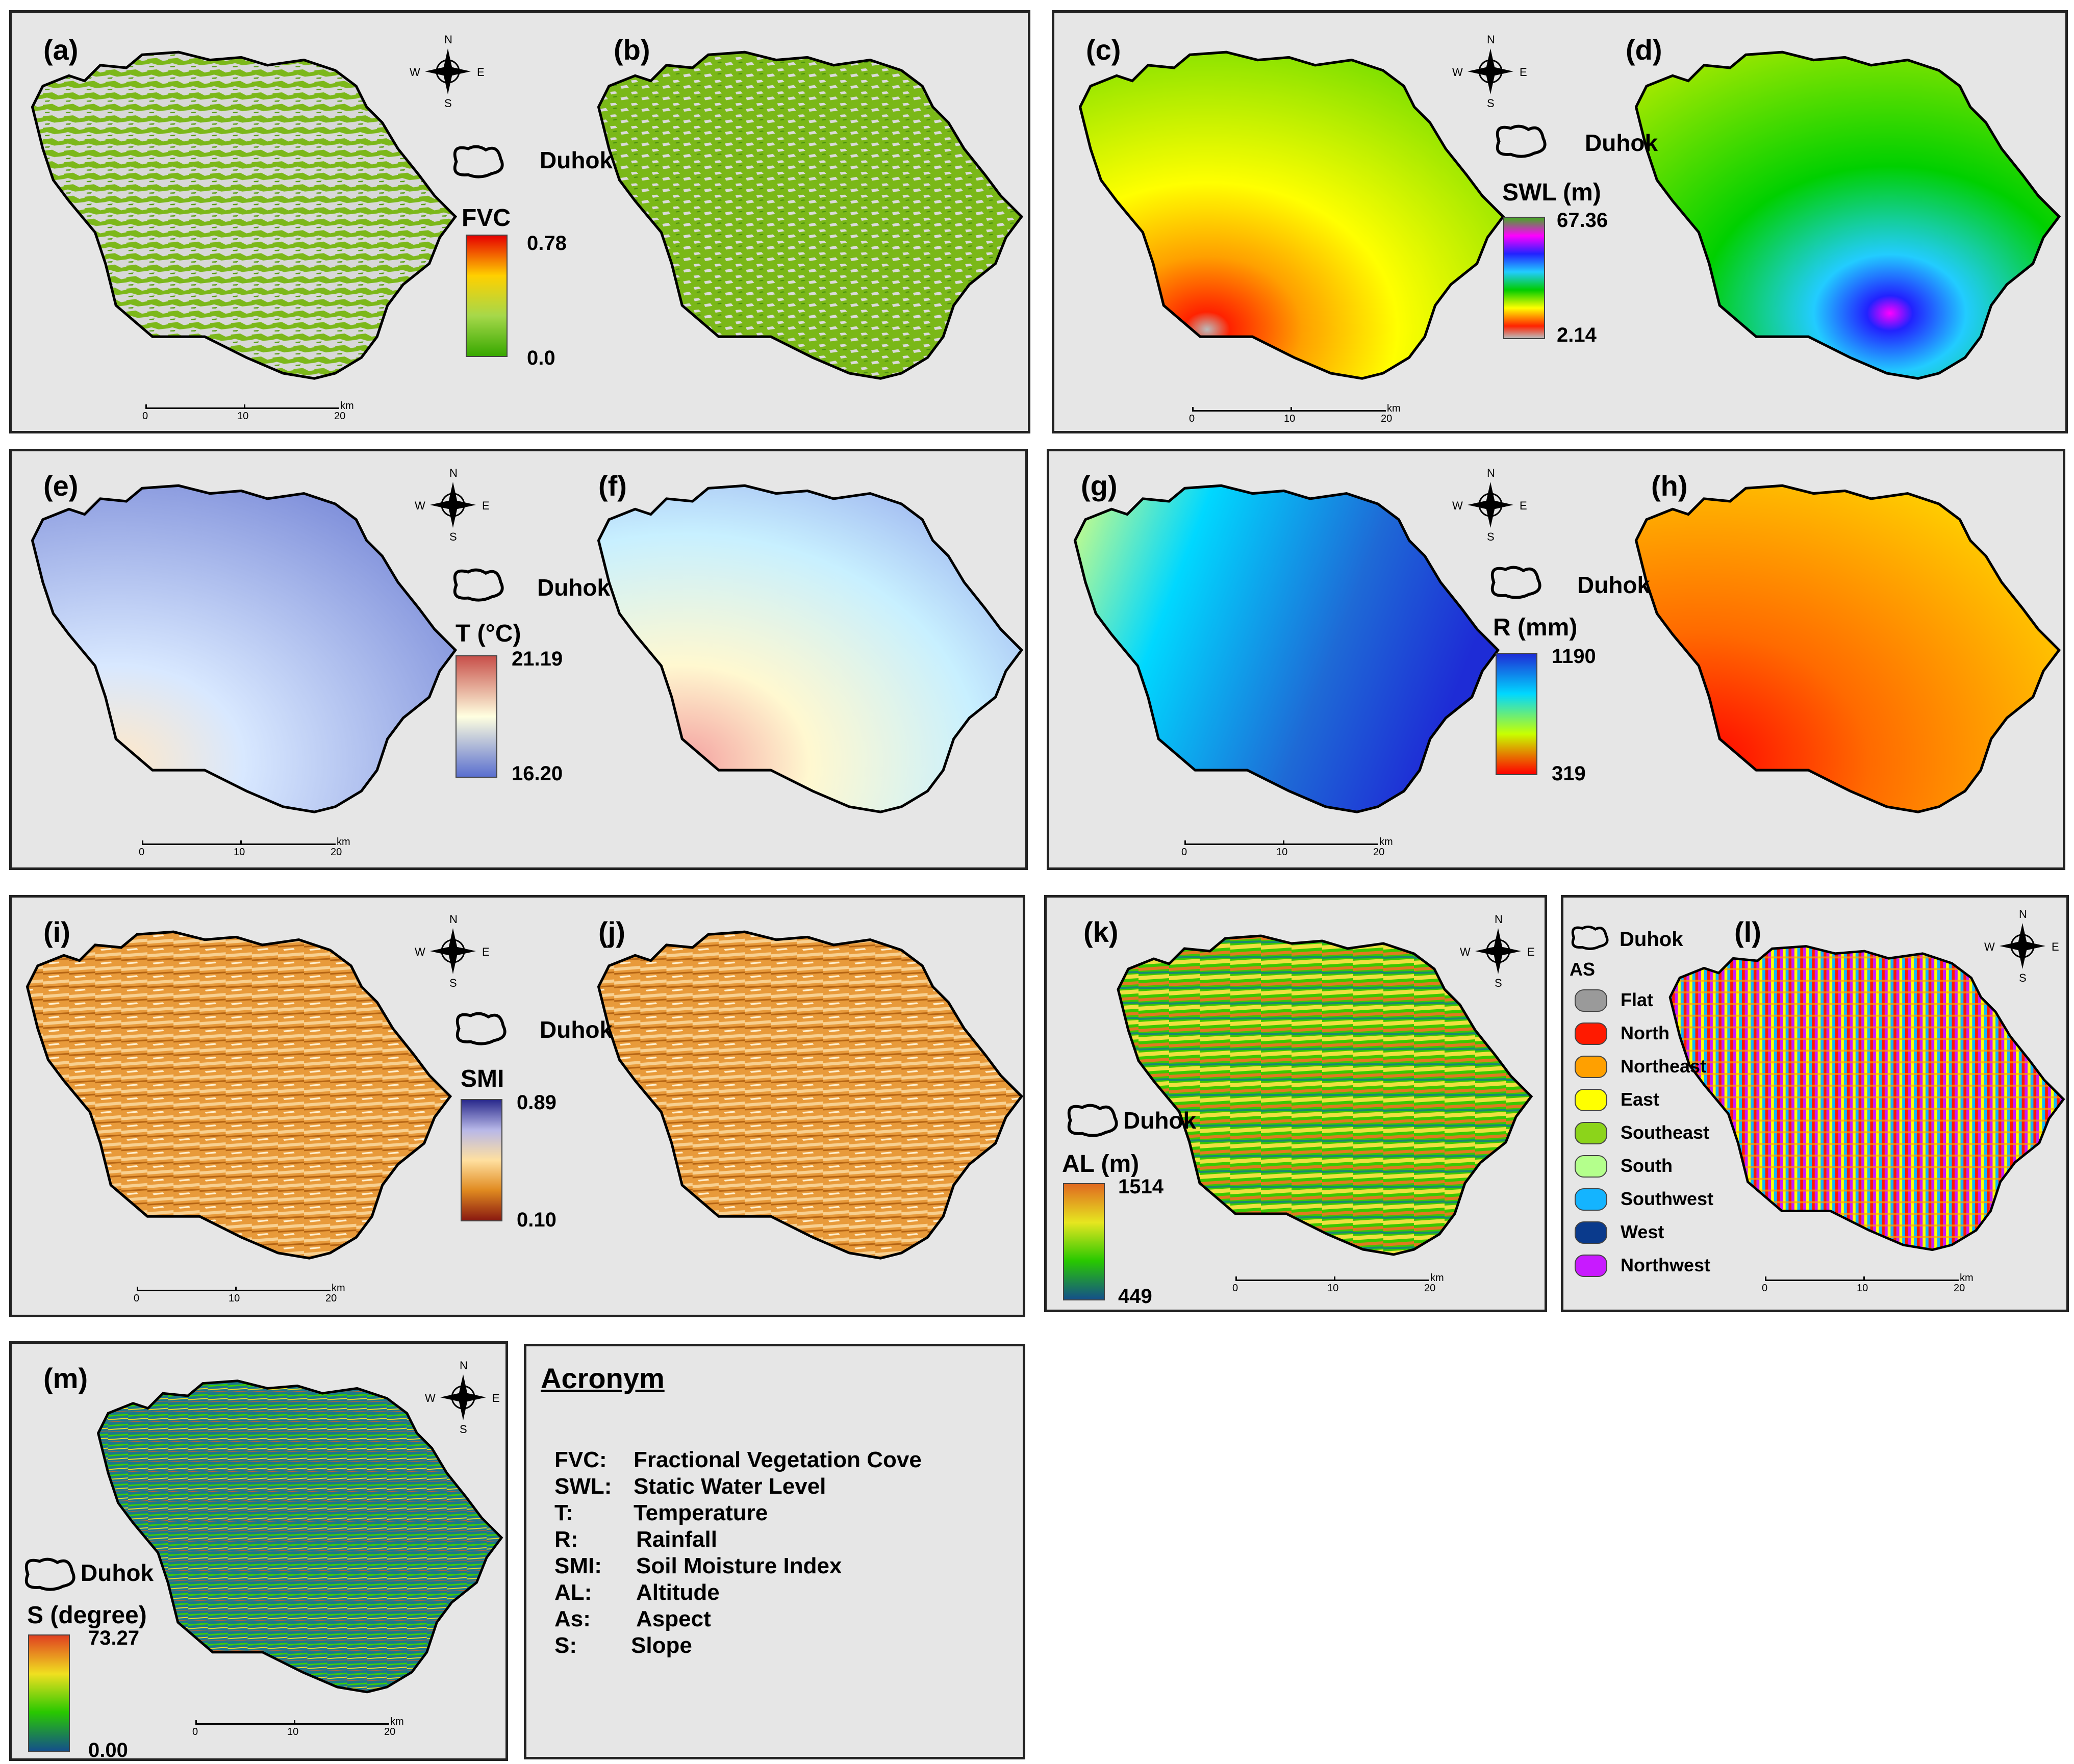 This screenshot has width=2074, height=1764. I want to click on legend-min-al: 449, so click(1135, 1296).